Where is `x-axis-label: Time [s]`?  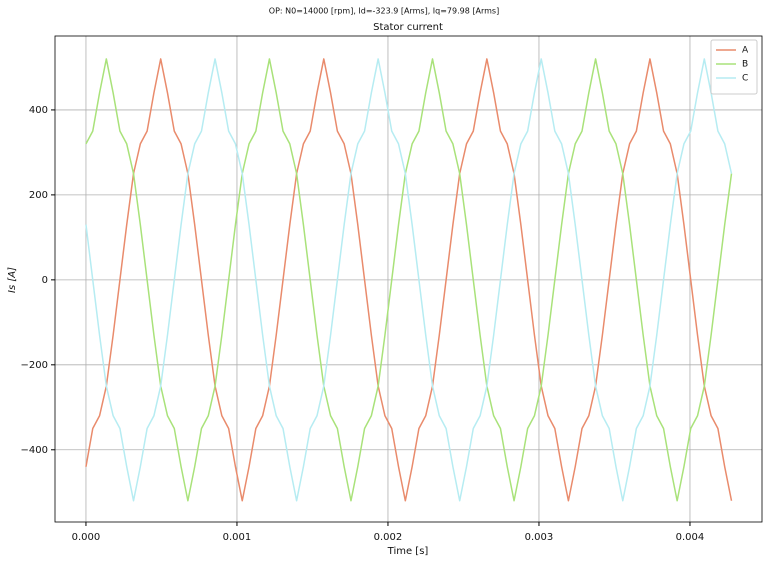
x-axis-label: Time [s] is located at coordinates (408, 551).